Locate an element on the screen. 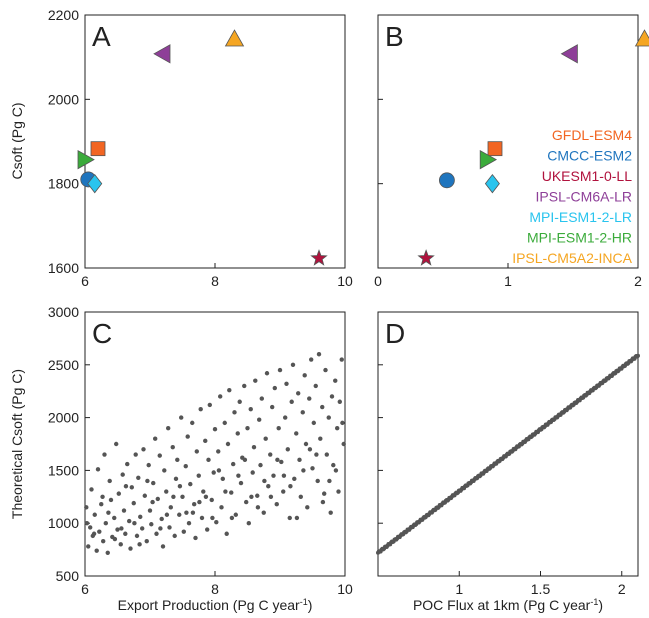 This screenshot has height=618, width=649. panel-c-x-tick-label: 10 is located at coordinates (345, 589).